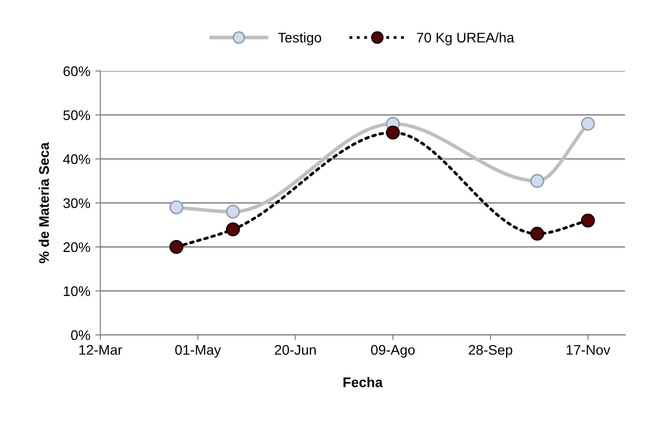 This screenshot has height=425, width=660. What do you see at coordinates (77, 291) in the screenshot?
I see `y-tick-label: 10%` at bounding box center [77, 291].